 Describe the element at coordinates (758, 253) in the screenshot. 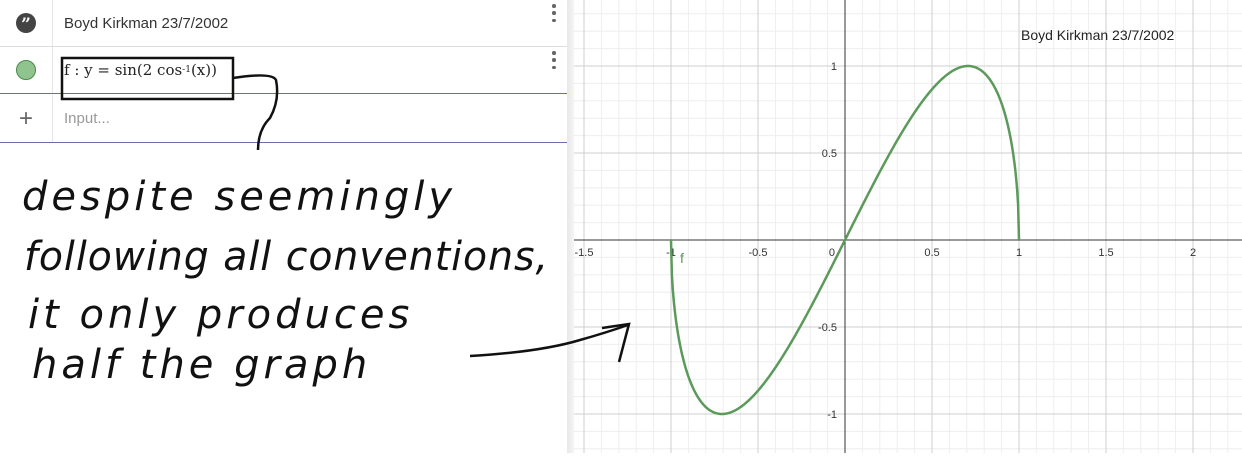

I see `x-tick-label: -0.5` at that location.